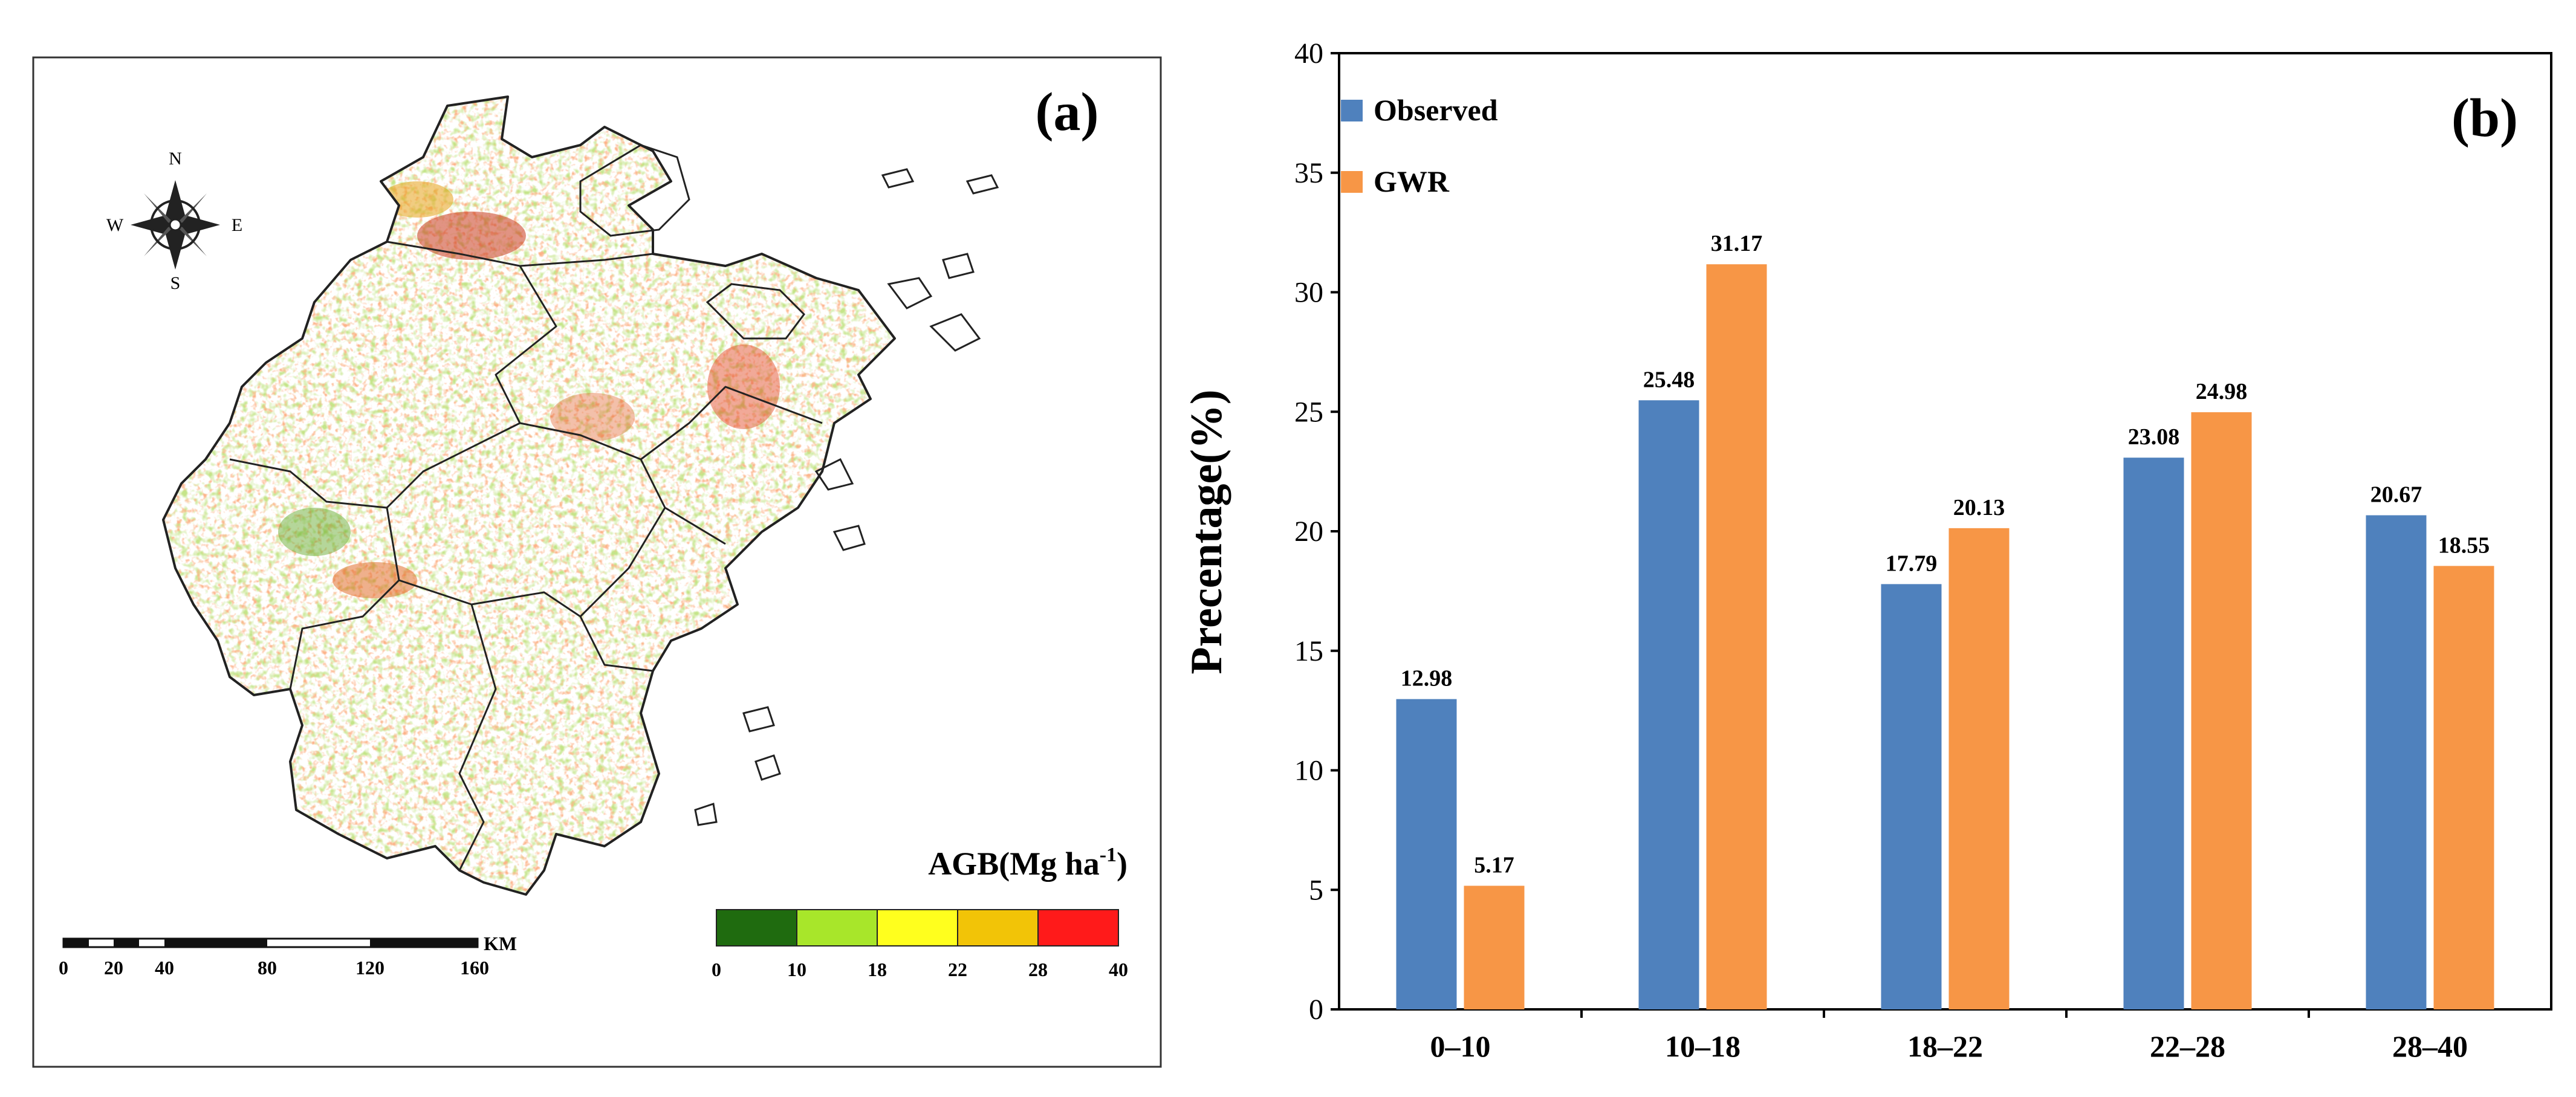 This screenshot has height=1097, width=2576. What do you see at coordinates (268, 968) in the screenshot?
I see `scale-tick: 80` at bounding box center [268, 968].